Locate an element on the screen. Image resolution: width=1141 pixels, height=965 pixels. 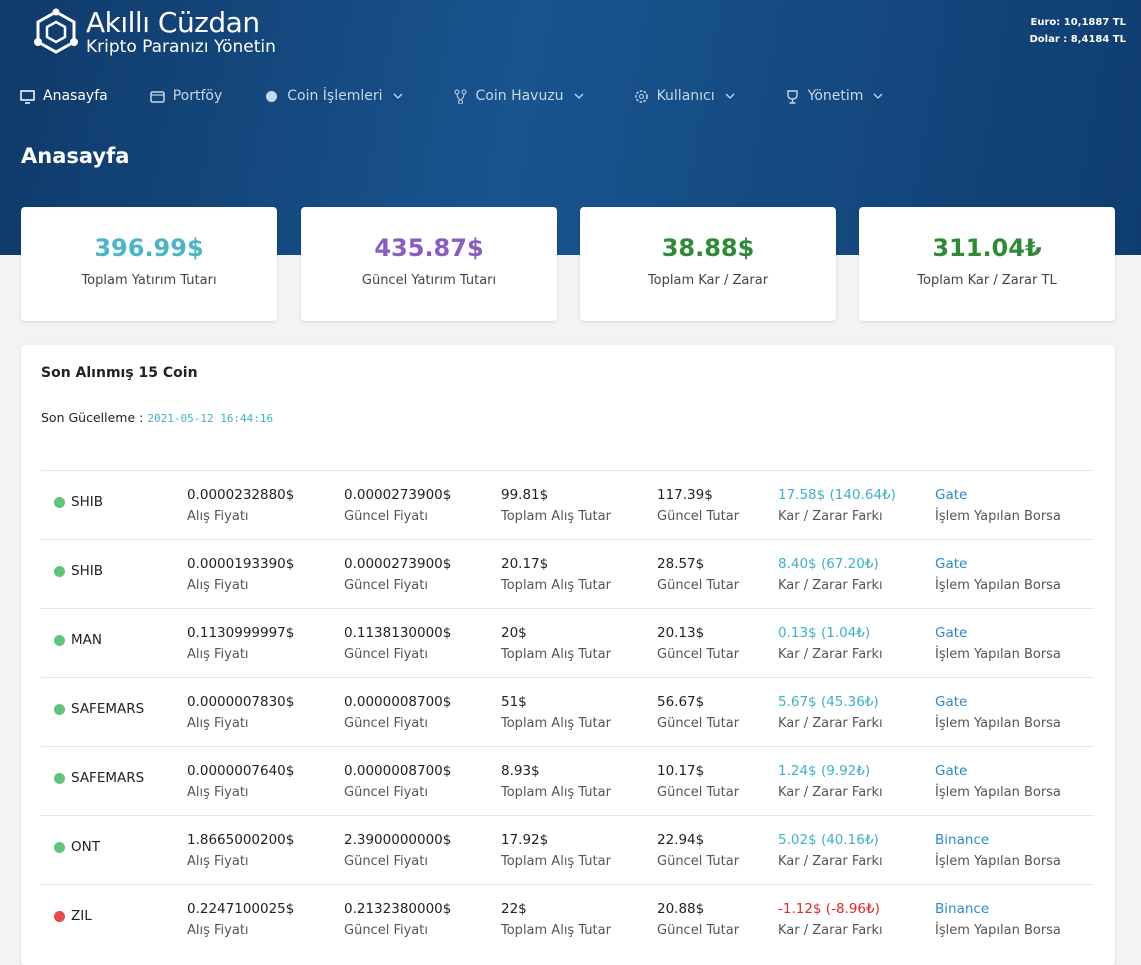
nav-item: Portföy is located at coordinates (185, 96).